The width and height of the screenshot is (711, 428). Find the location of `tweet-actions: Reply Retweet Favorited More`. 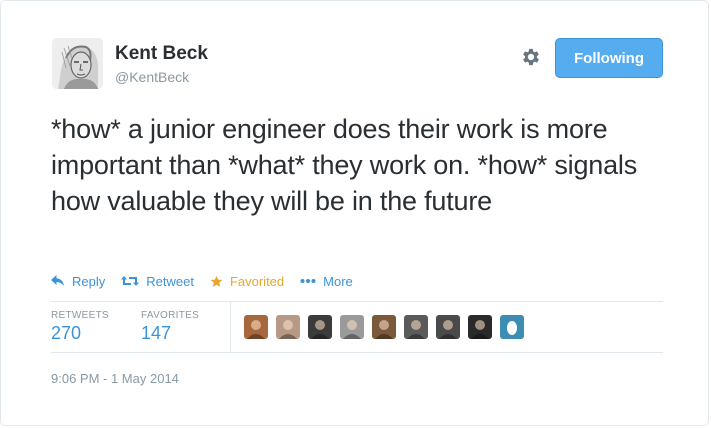

tweet-actions: Reply Retweet Favorited More is located at coordinates (210, 281).